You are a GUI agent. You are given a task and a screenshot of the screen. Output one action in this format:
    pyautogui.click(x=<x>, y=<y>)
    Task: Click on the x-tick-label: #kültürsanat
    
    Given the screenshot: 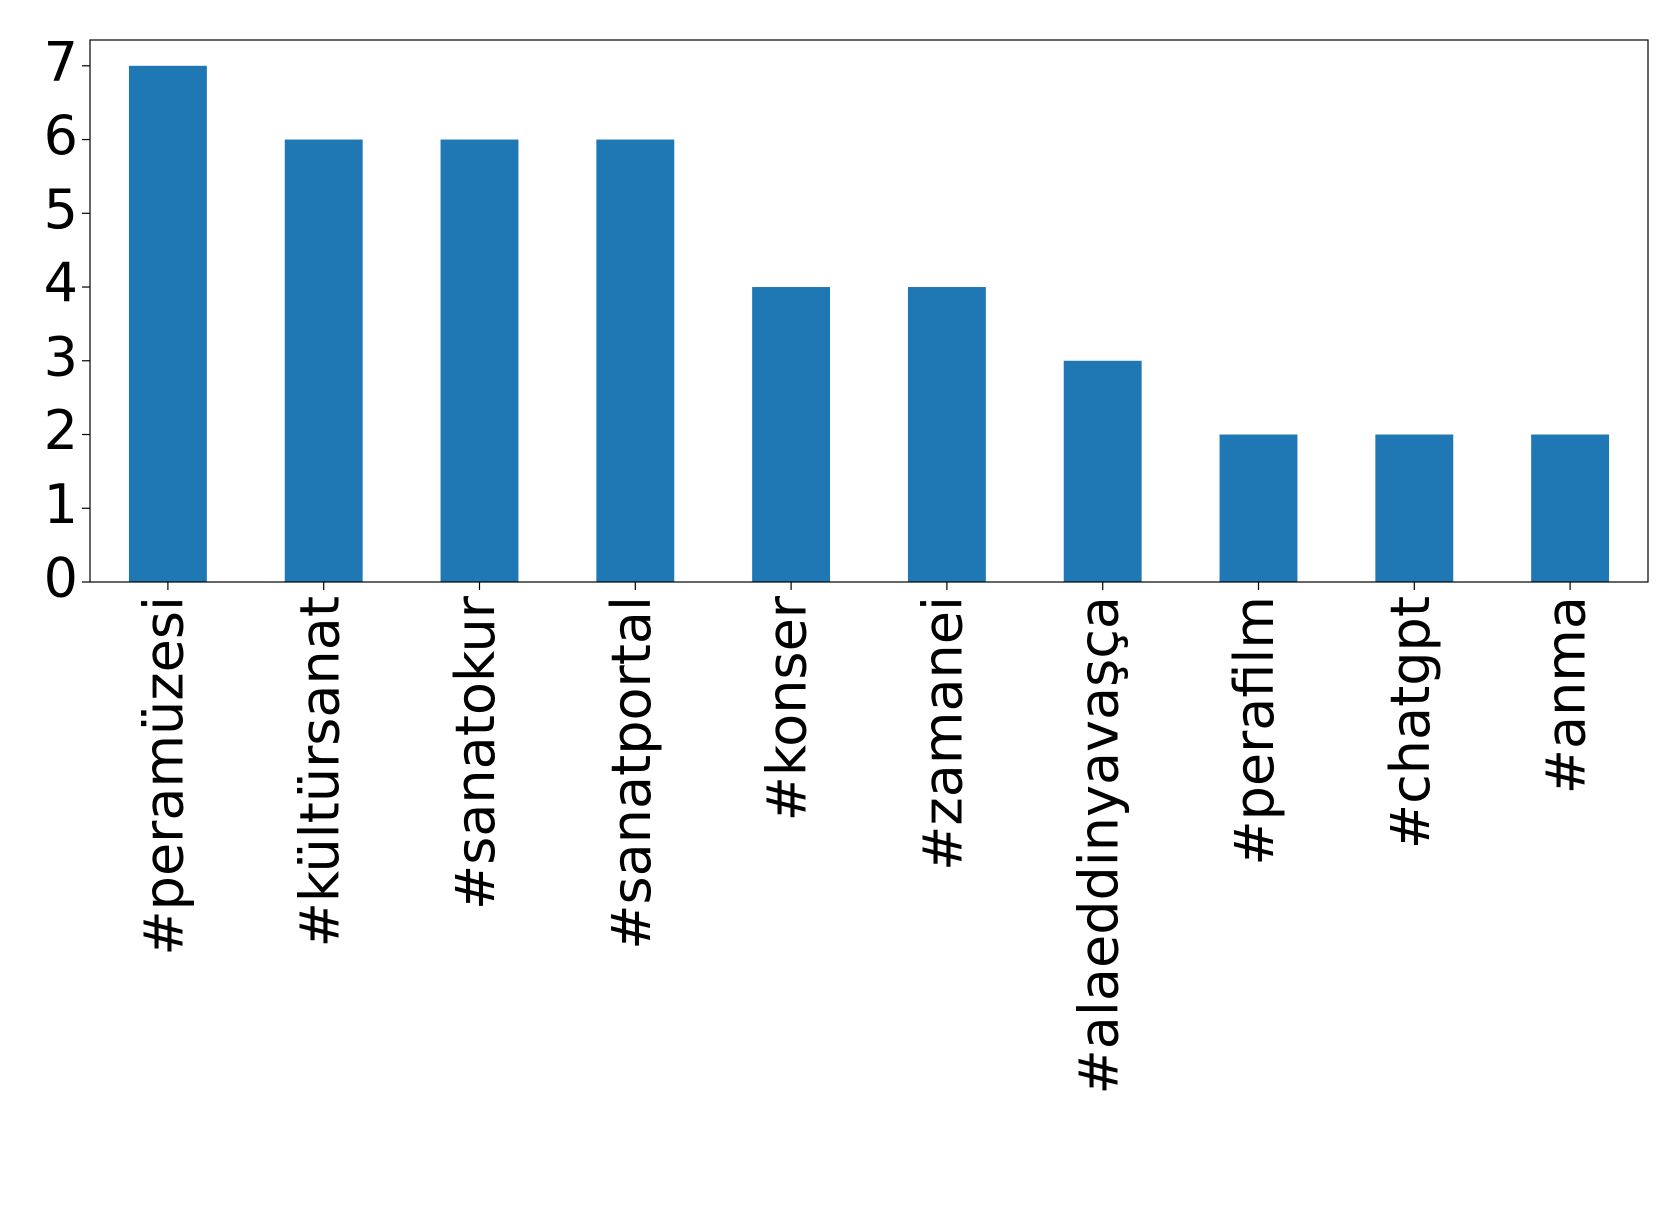 What is the action you would take?
    pyautogui.click(x=319, y=771)
    